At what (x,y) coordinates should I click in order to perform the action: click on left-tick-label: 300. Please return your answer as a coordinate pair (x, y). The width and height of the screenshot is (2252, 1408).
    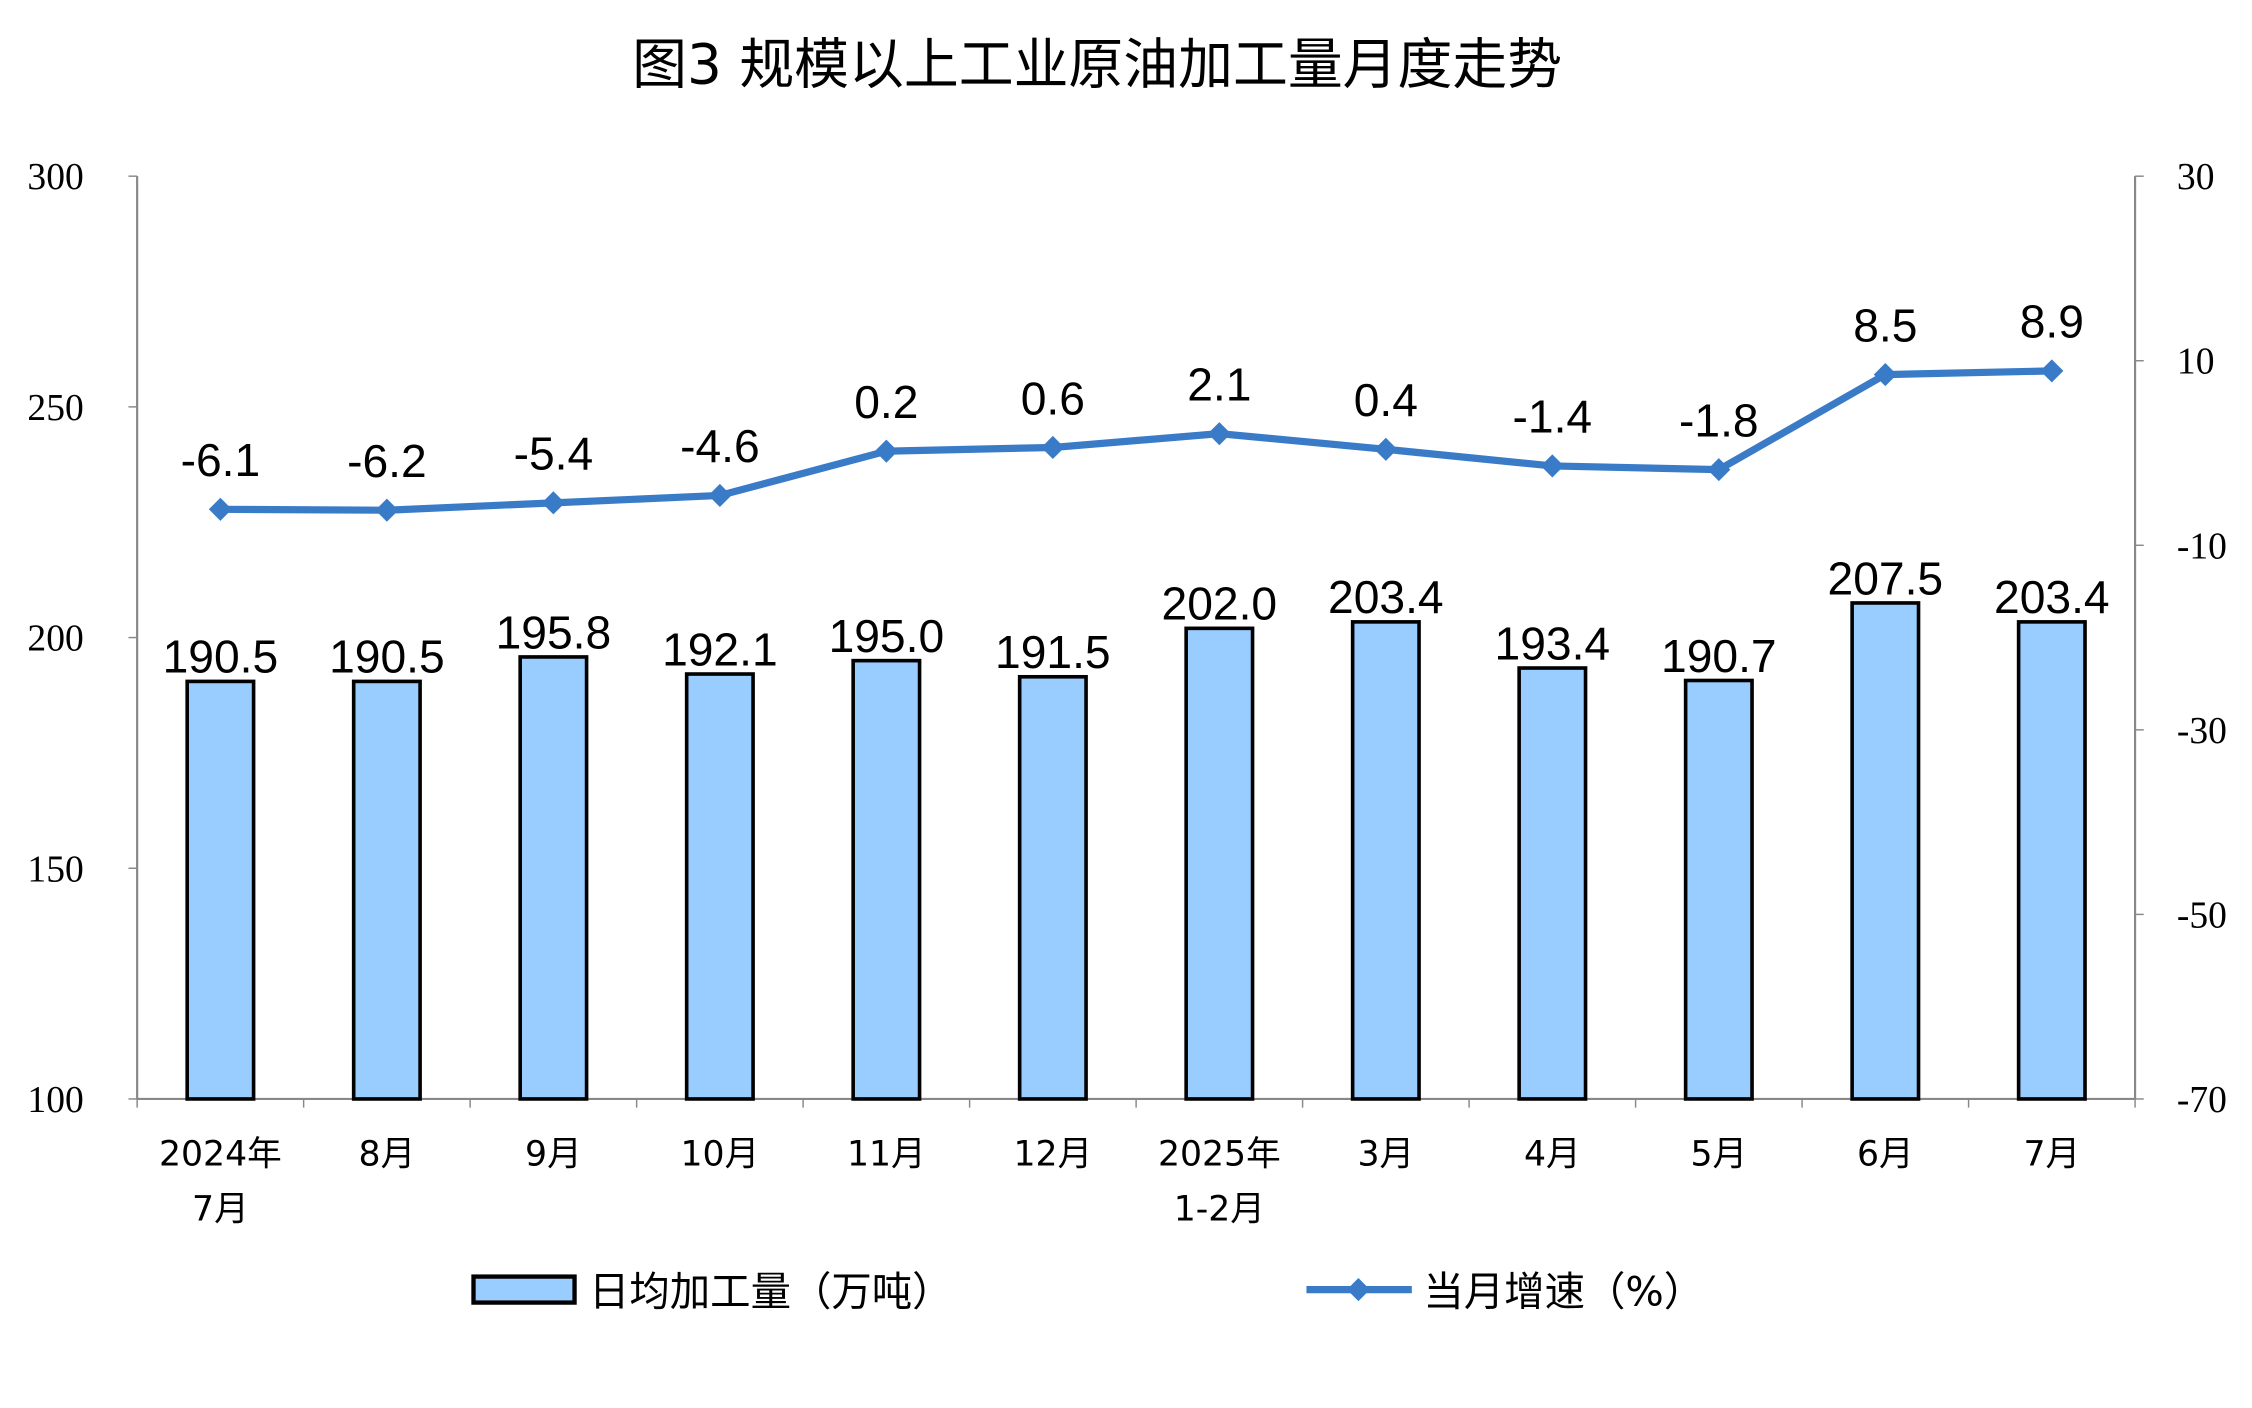
    Looking at the image, I should click on (55, 177).